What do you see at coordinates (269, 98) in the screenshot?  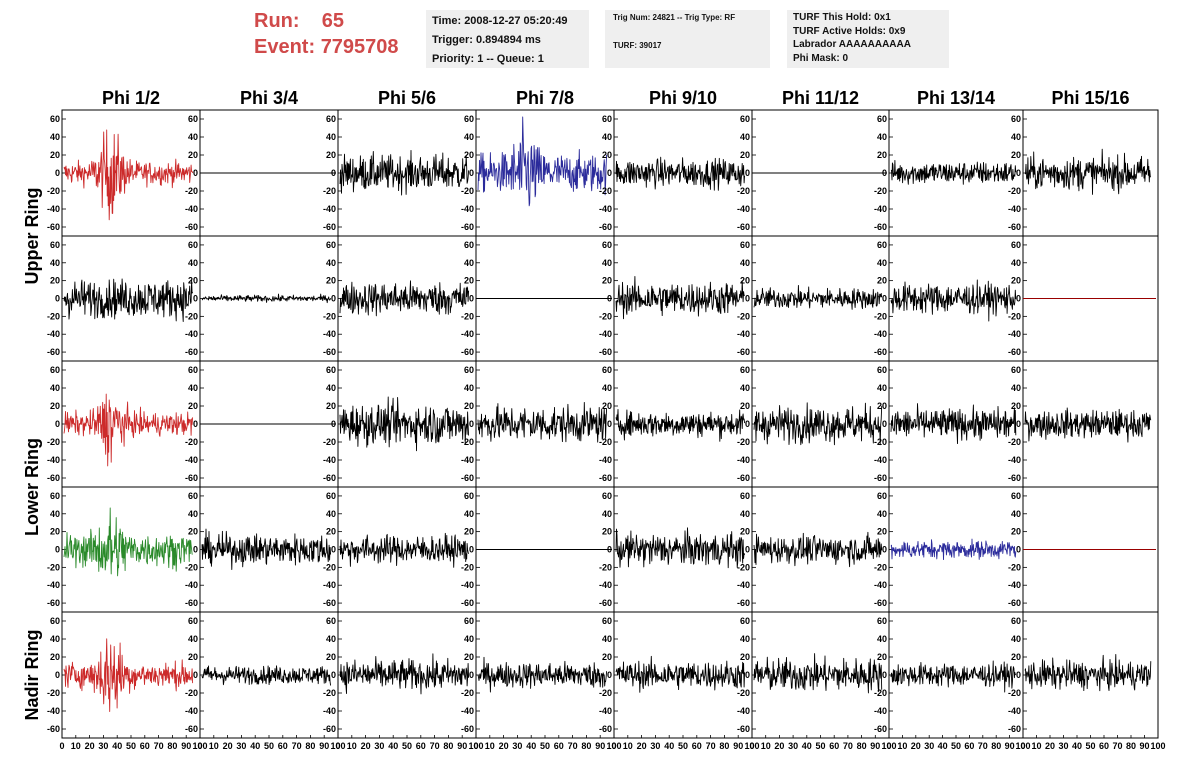 I see `column-label: Phi 3/4` at bounding box center [269, 98].